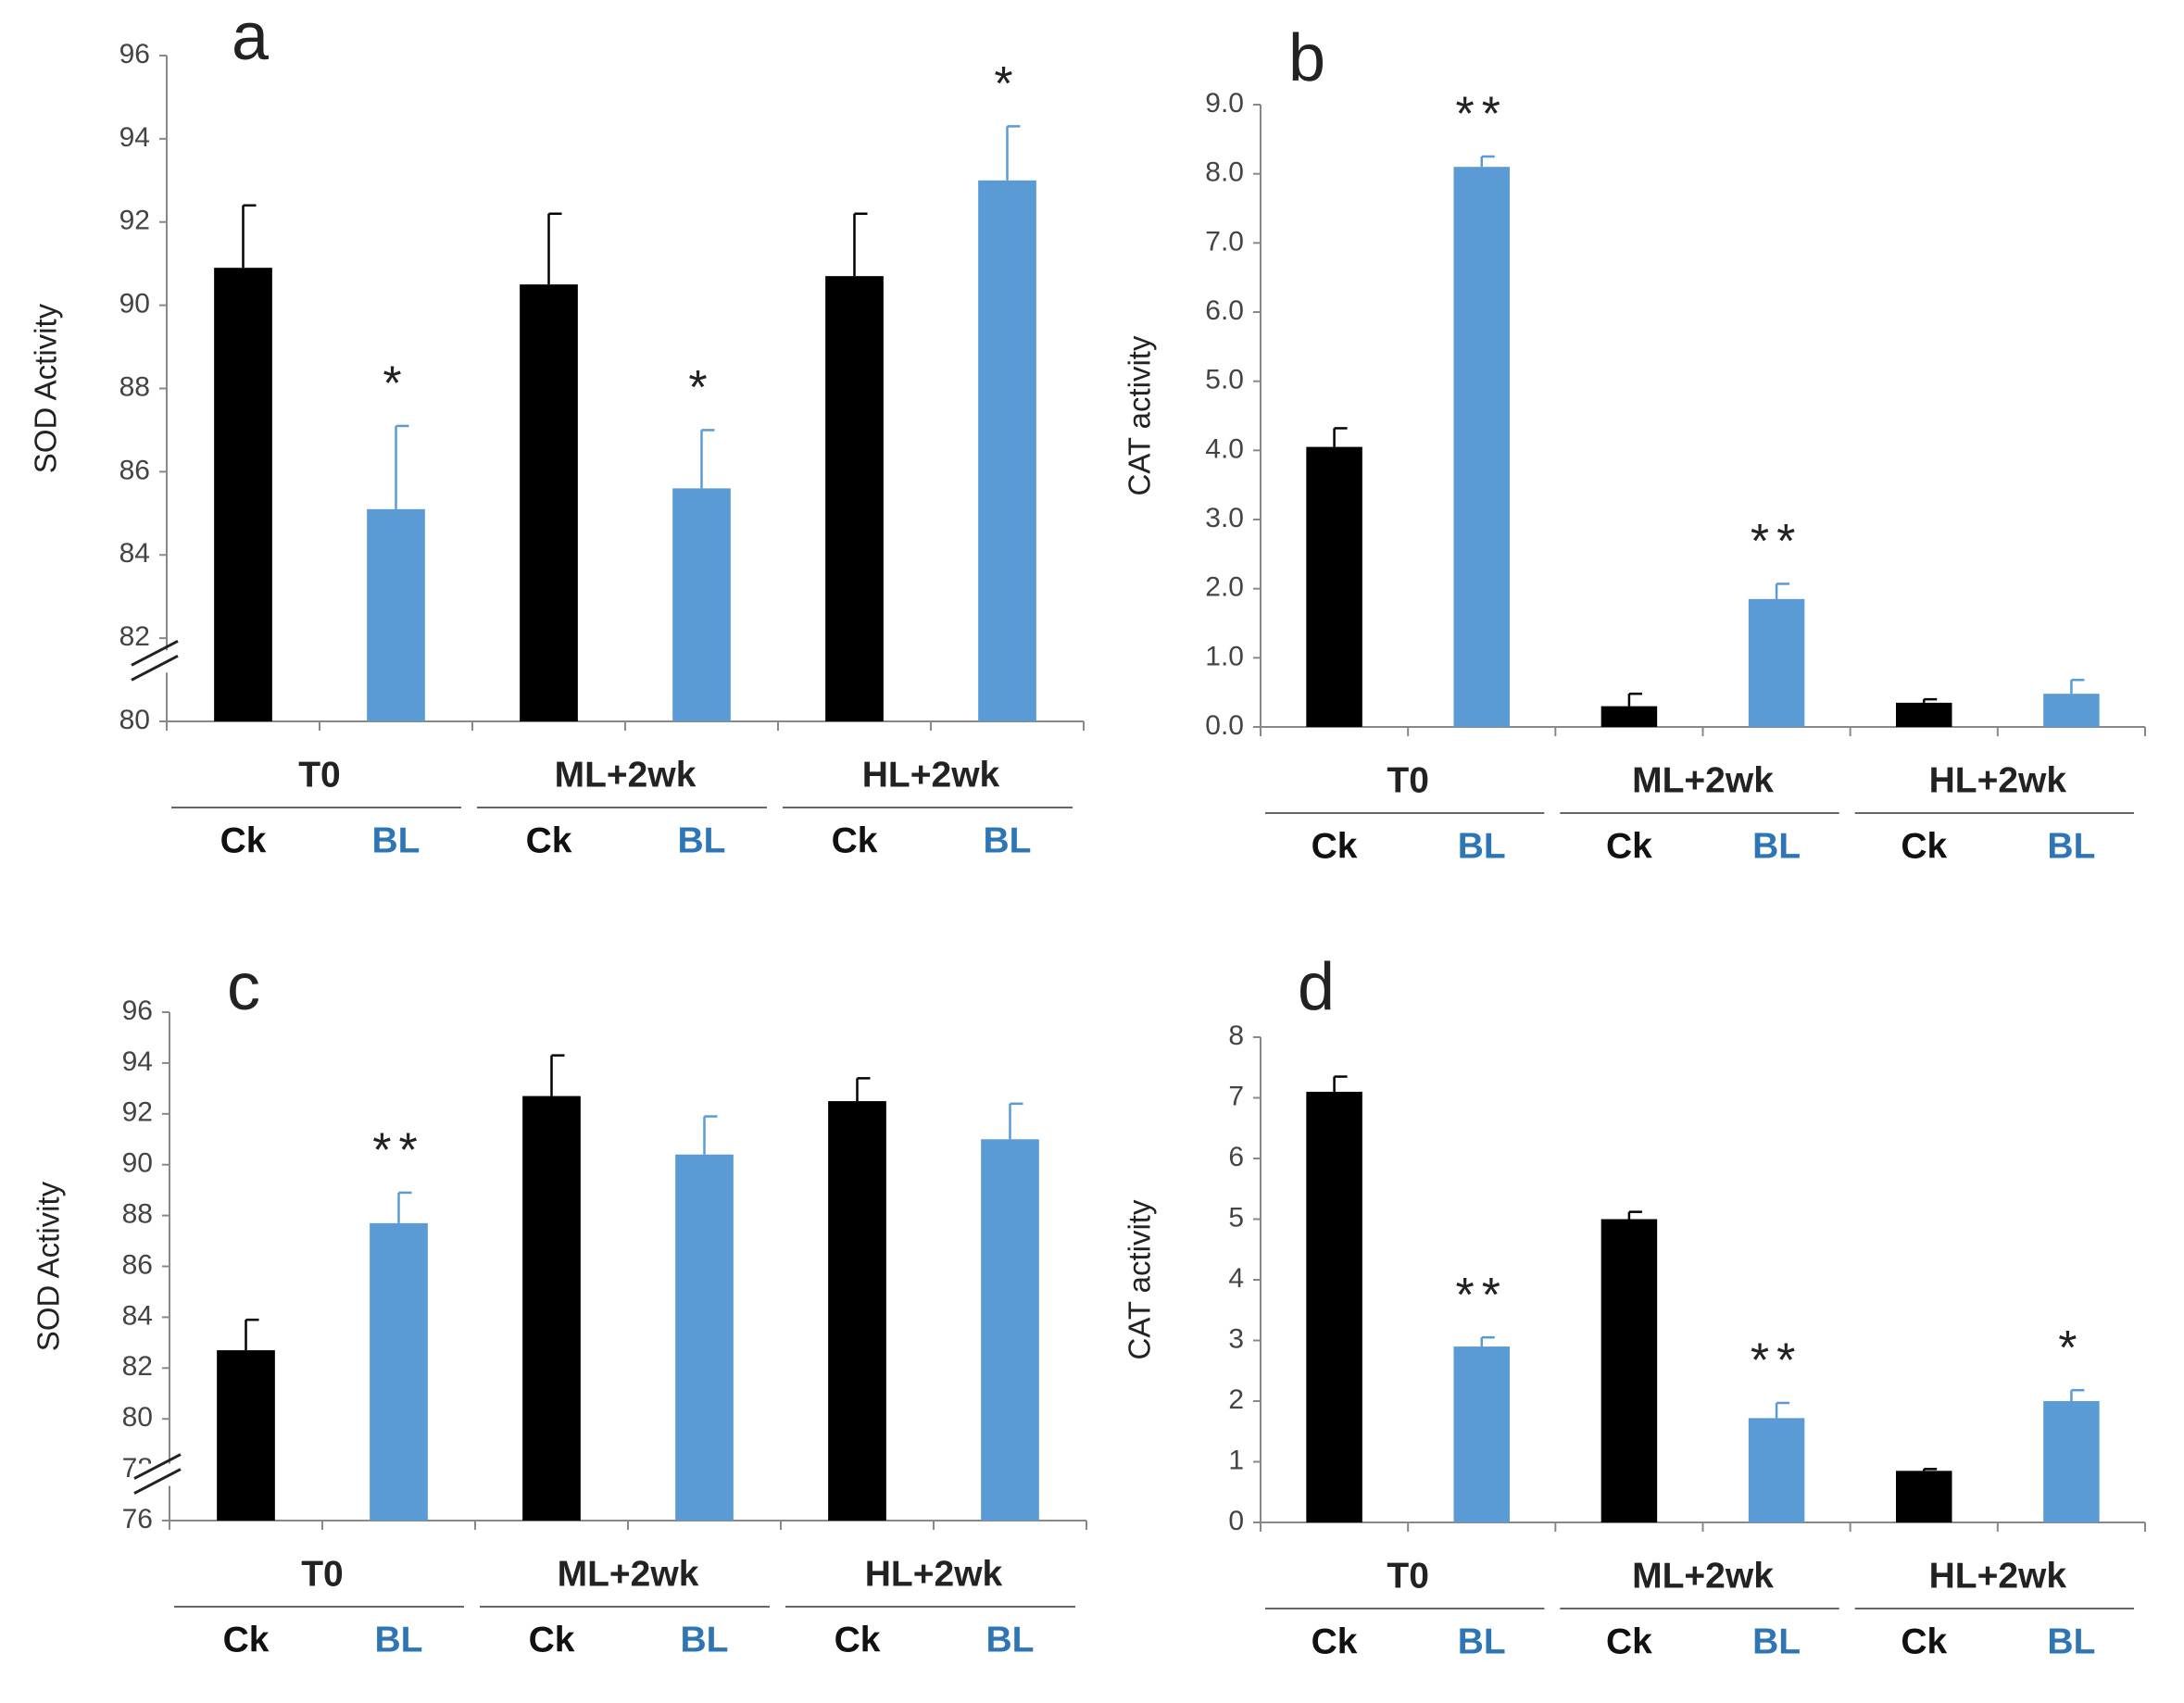  What do you see at coordinates (1224, 103) in the screenshot?
I see `y-tick-label: 9.0` at bounding box center [1224, 103].